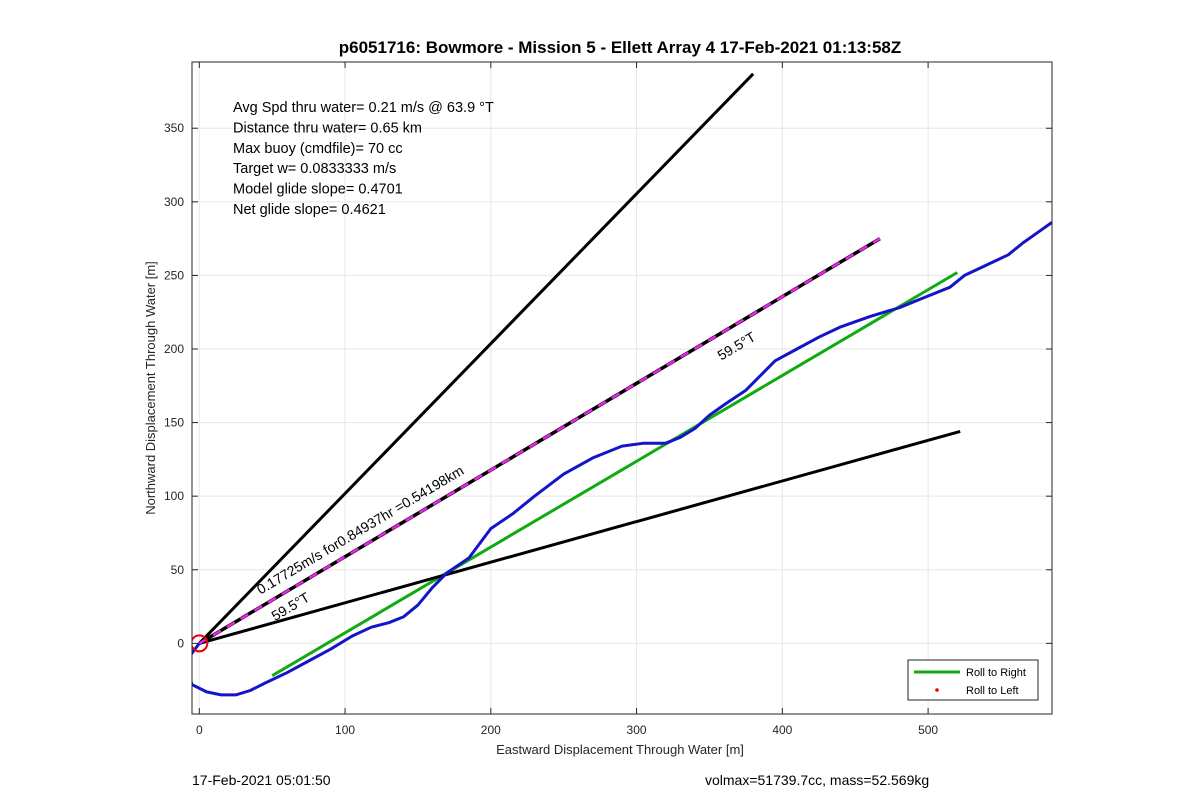 This screenshot has height=804, width=1200. What do you see at coordinates (314, 169) in the screenshot?
I see `annotation-line: Target w= 0.0833333 m/s` at bounding box center [314, 169].